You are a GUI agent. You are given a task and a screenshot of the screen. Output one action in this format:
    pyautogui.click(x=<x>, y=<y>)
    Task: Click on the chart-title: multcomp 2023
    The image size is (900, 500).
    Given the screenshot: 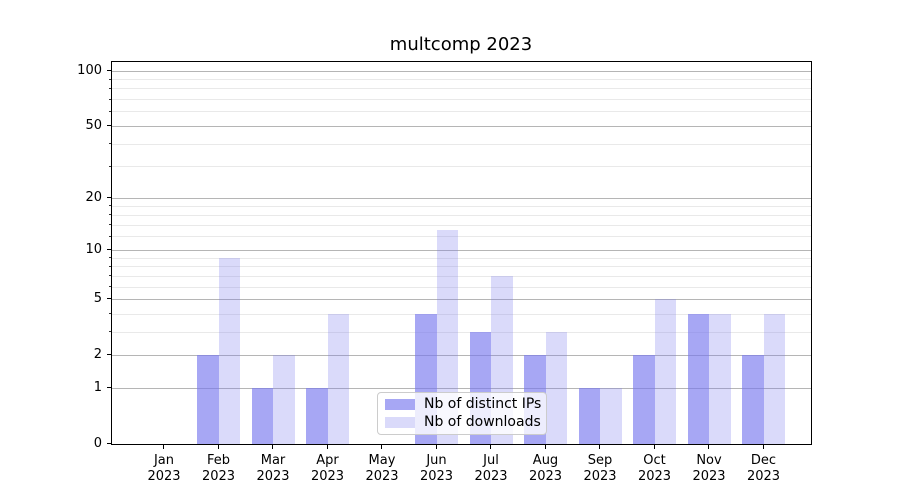 What is the action you would take?
    pyautogui.click(x=461, y=44)
    